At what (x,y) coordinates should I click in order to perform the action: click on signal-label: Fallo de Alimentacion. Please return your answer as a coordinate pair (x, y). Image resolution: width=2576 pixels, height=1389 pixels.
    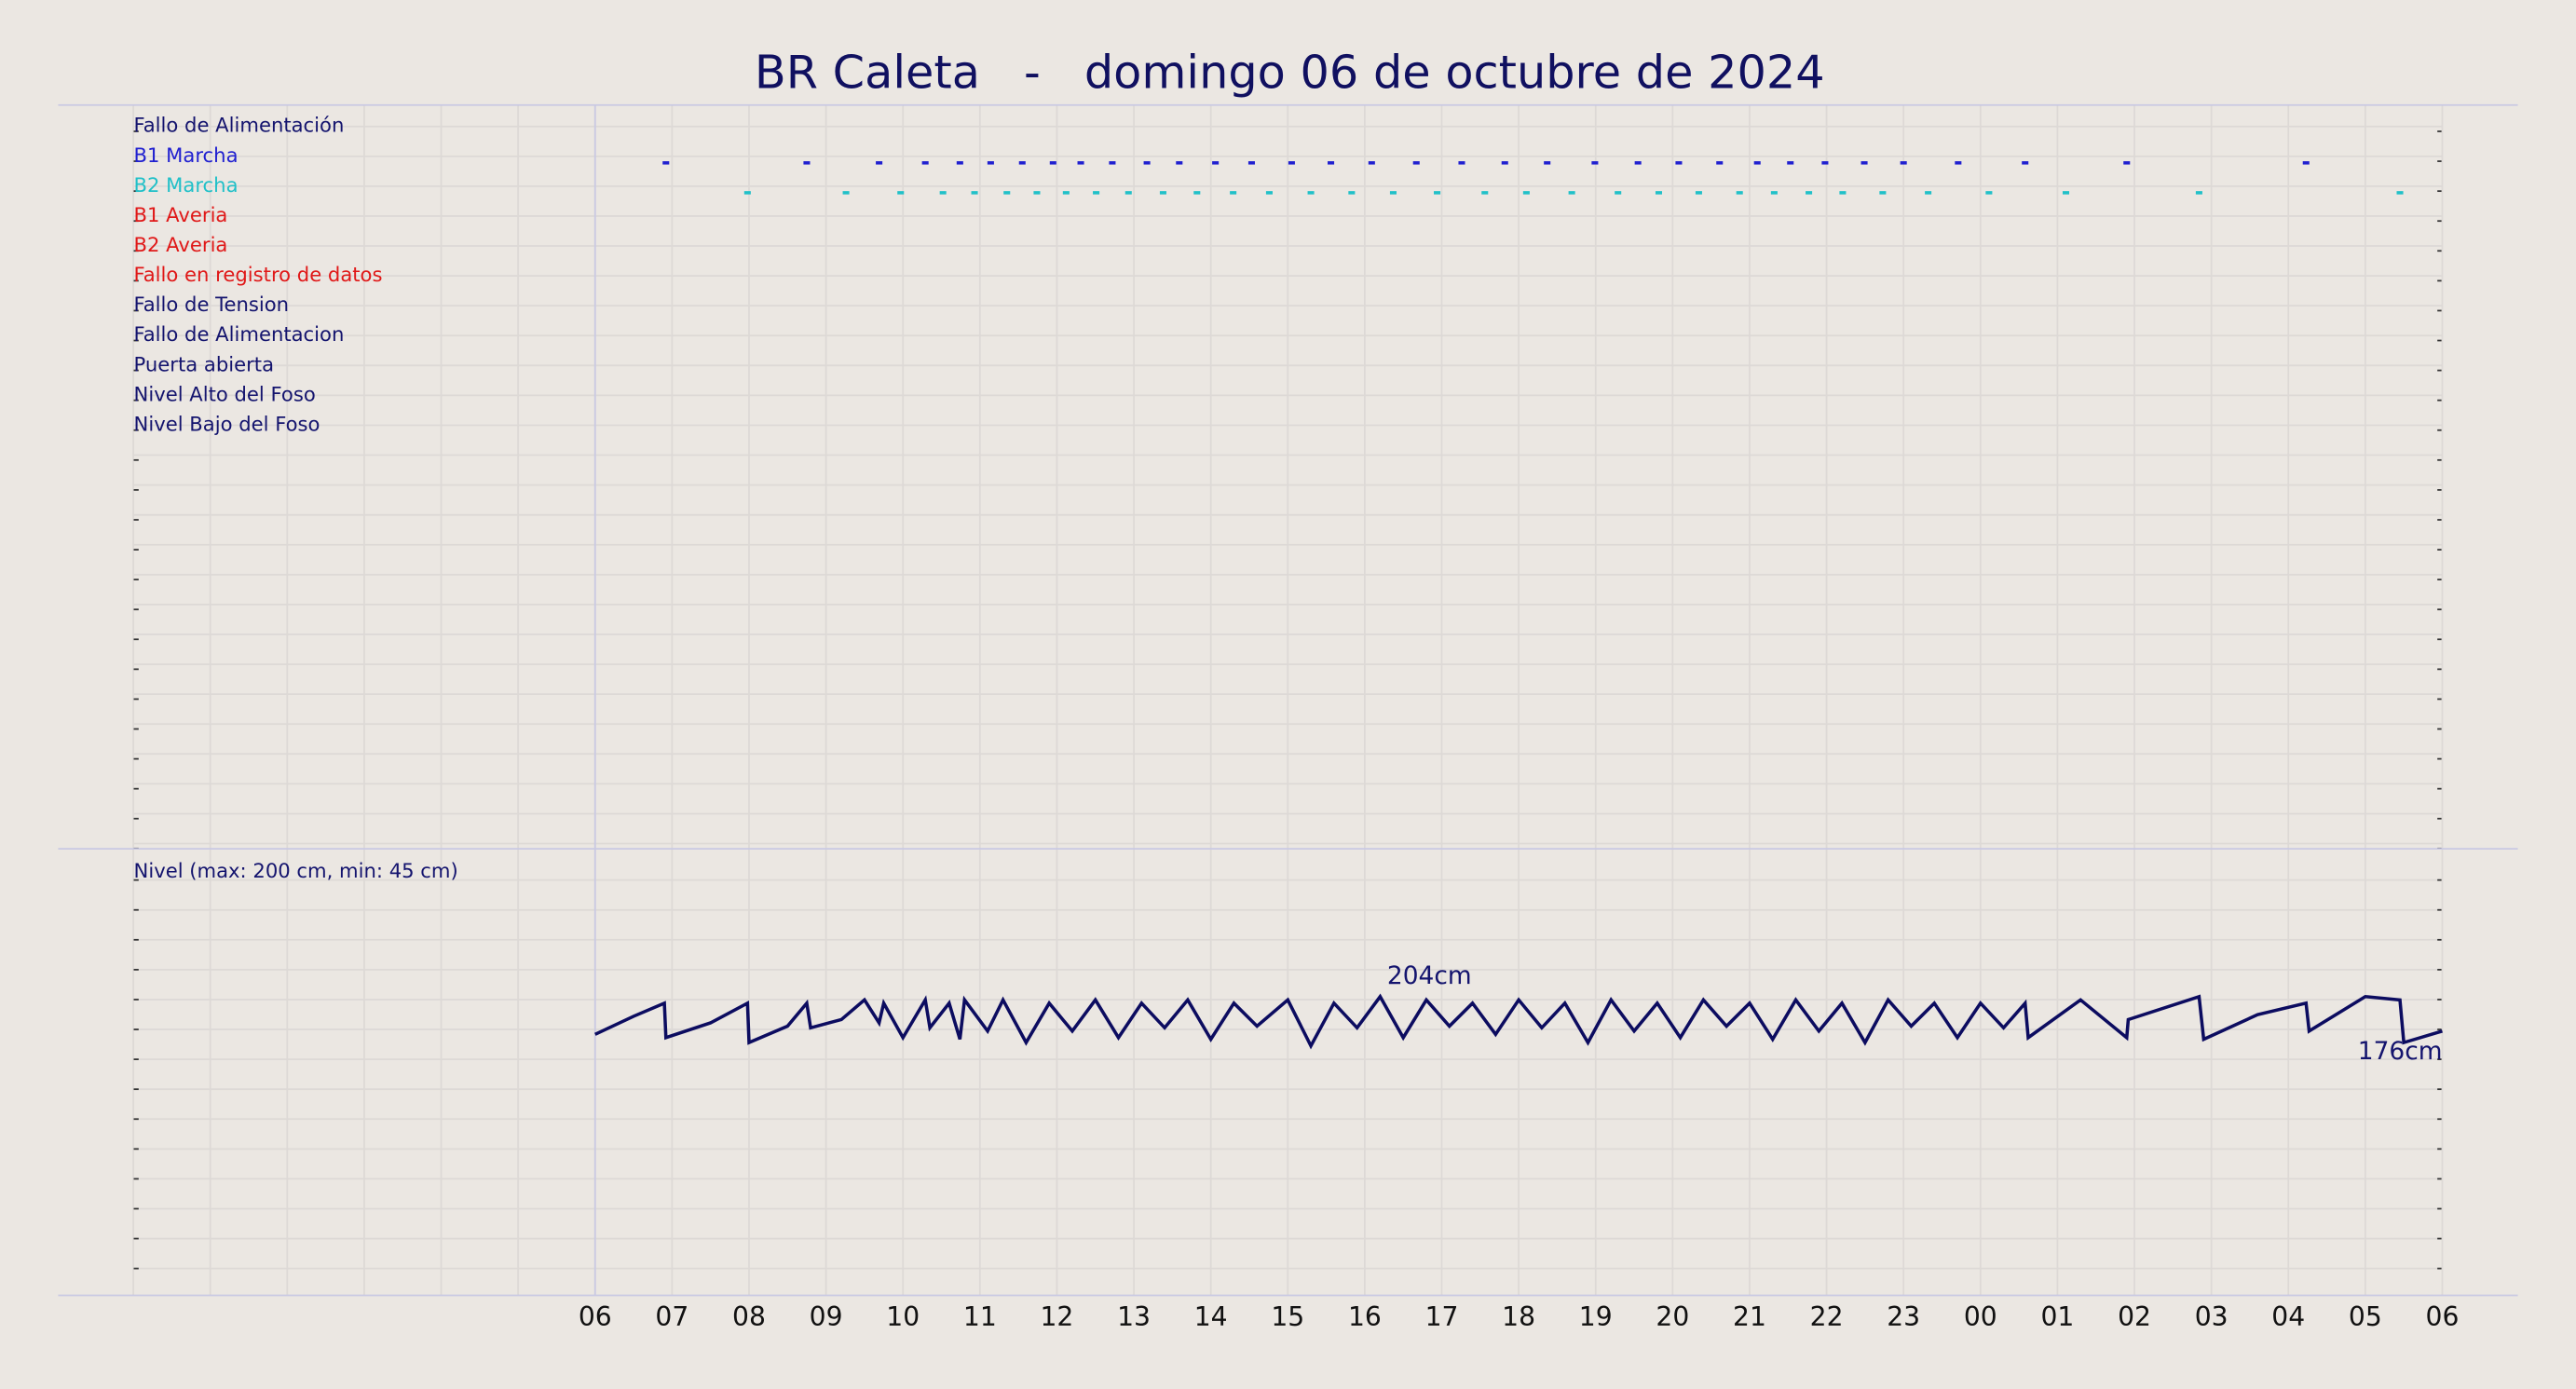
    Looking at the image, I should click on (240, 334).